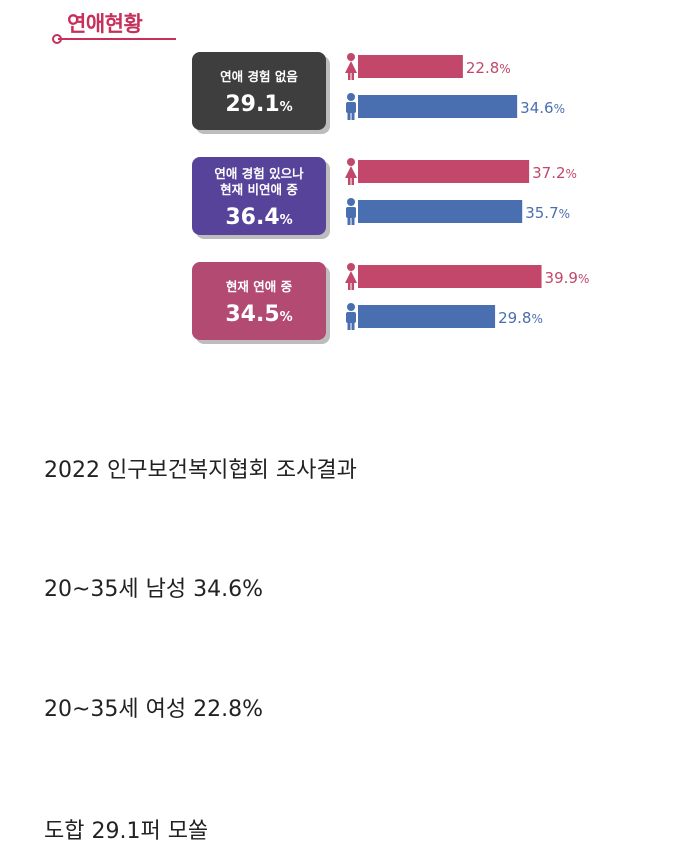 The image size is (694, 856). I want to click on category-label: 현재 연애 중, so click(259, 286).